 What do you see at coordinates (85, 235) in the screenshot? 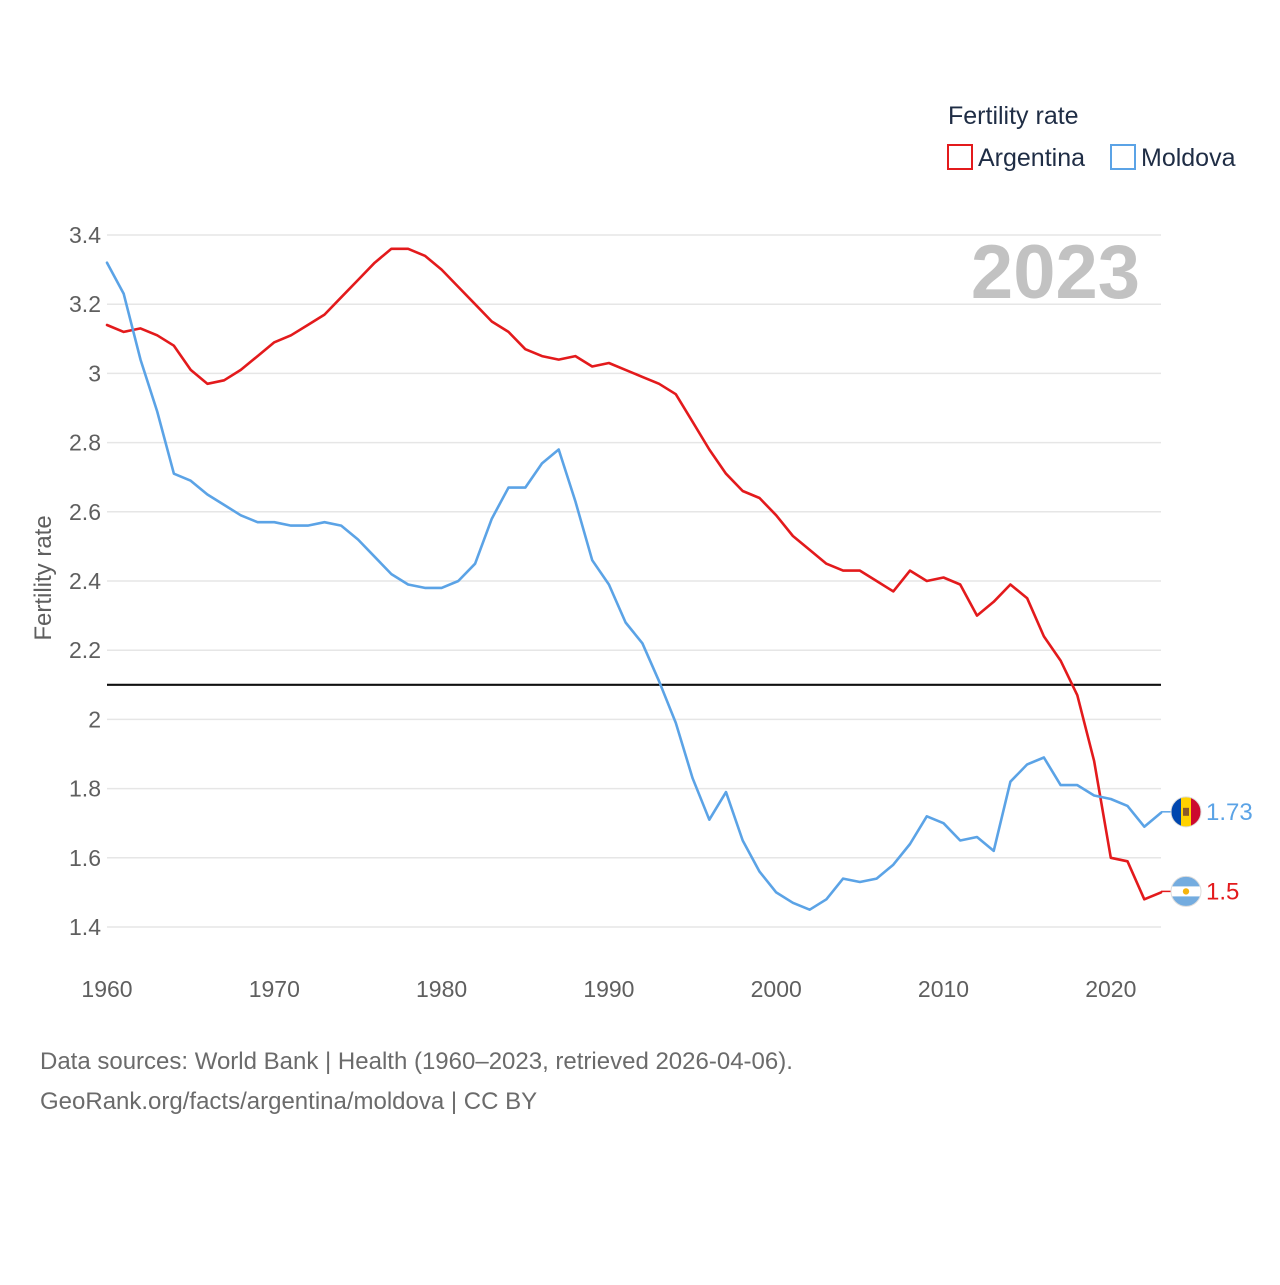
I see `y-tick-label: 3.4` at bounding box center [85, 235].